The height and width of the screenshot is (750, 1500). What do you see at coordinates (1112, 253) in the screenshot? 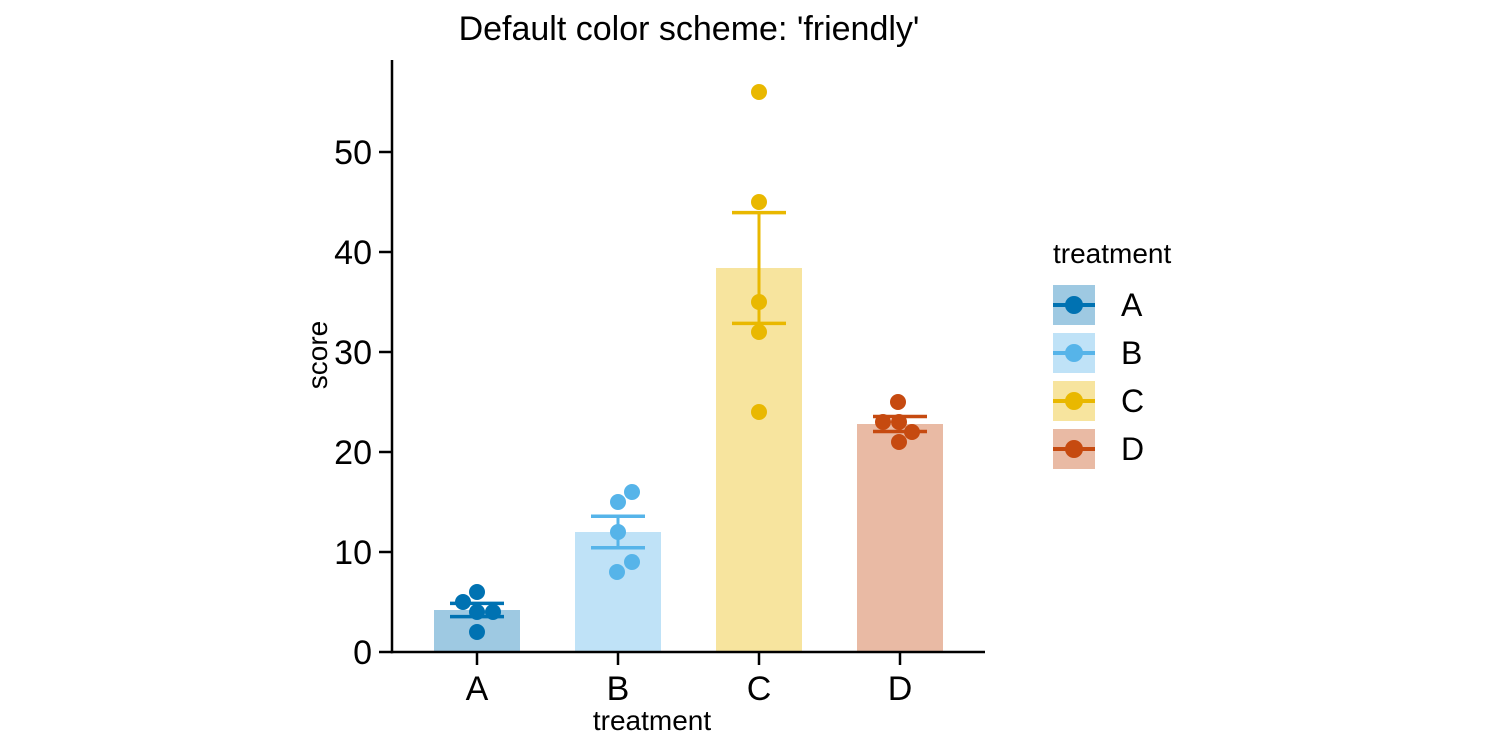
I see `legend-title: treatment` at bounding box center [1112, 253].